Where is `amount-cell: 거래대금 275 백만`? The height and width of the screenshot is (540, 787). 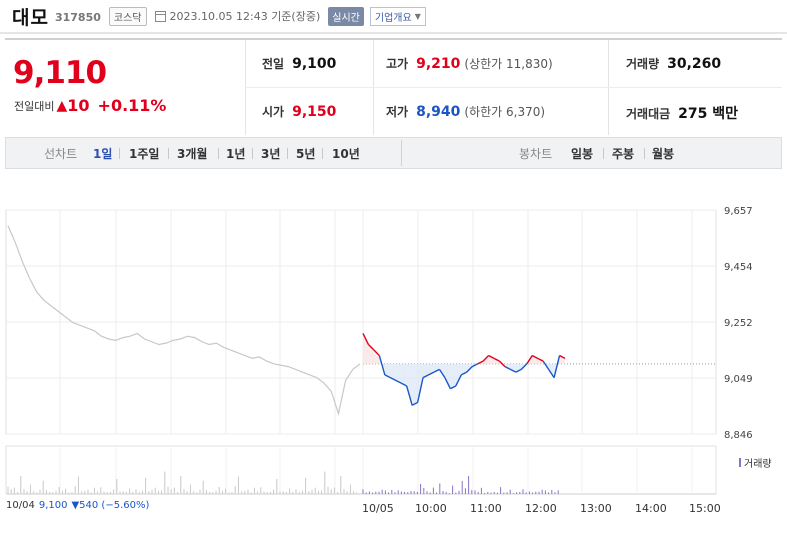
amount-cell: 거래대금 275 백만 is located at coordinates (682, 113).